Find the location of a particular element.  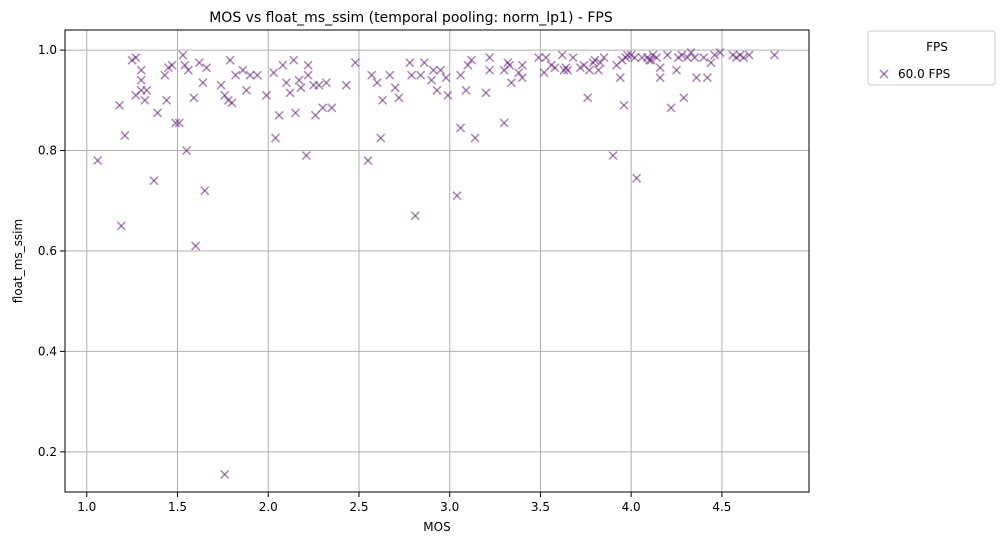

x-axis-ticks: 1.0 1.5 2.0 2.5 3.0 3.5 4.0 4.5 is located at coordinates (404, 503).